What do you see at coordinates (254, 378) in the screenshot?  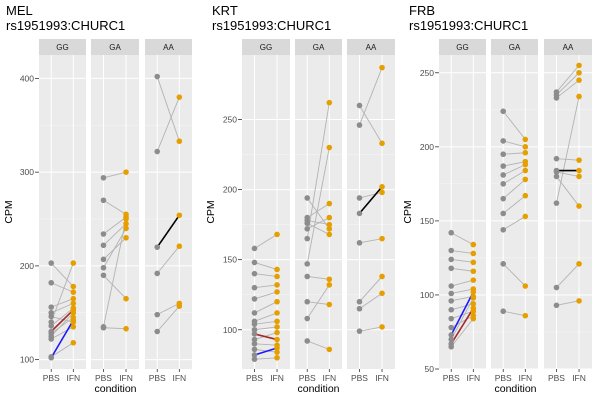 I see `x-tick-label: PBS` at bounding box center [254, 378].